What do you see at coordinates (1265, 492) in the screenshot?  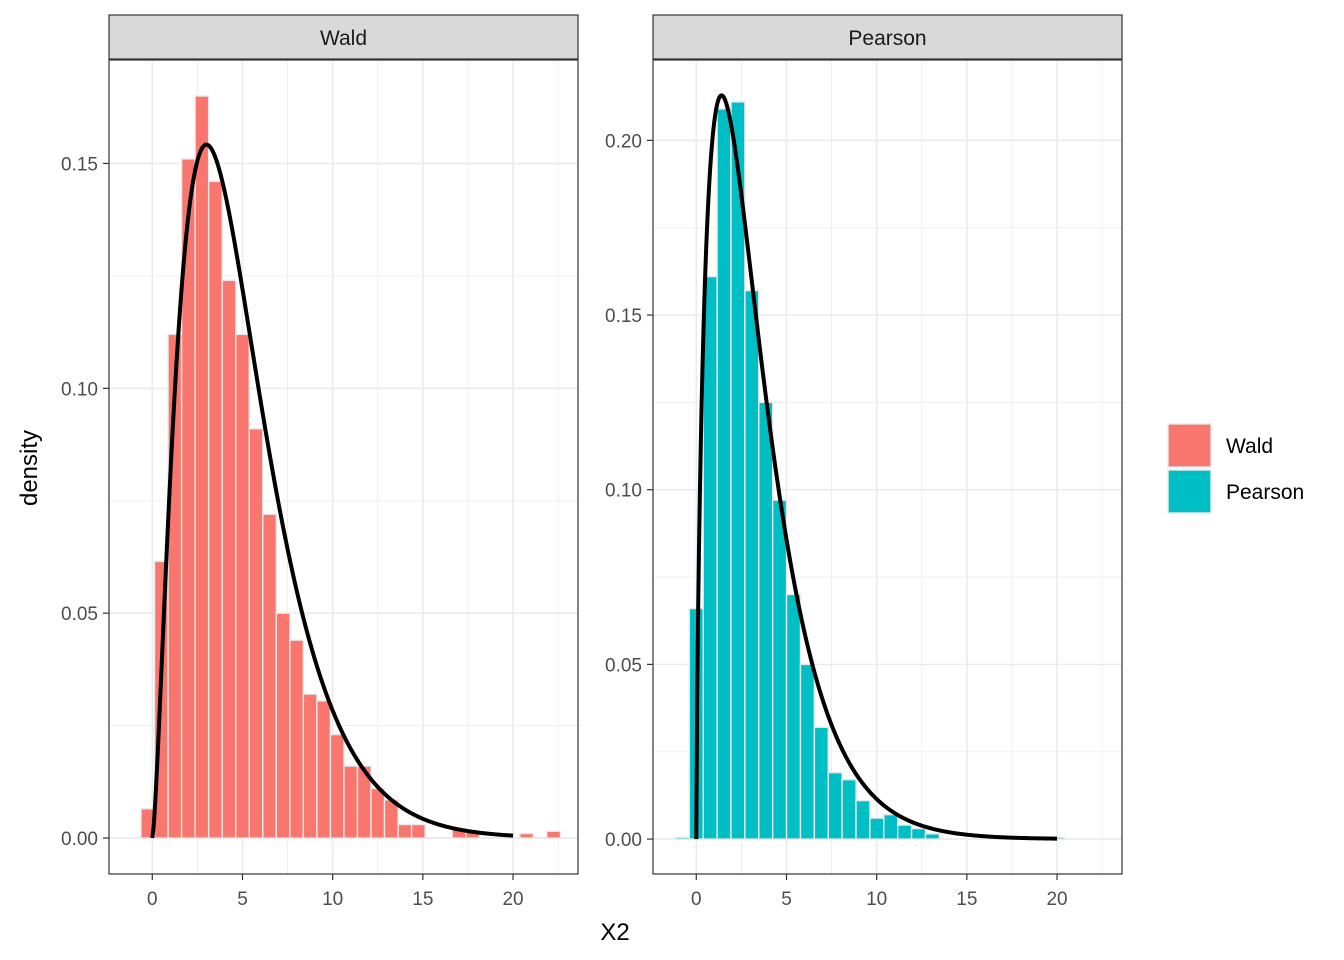 I see `legend-label: Pearson` at bounding box center [1265, 492].